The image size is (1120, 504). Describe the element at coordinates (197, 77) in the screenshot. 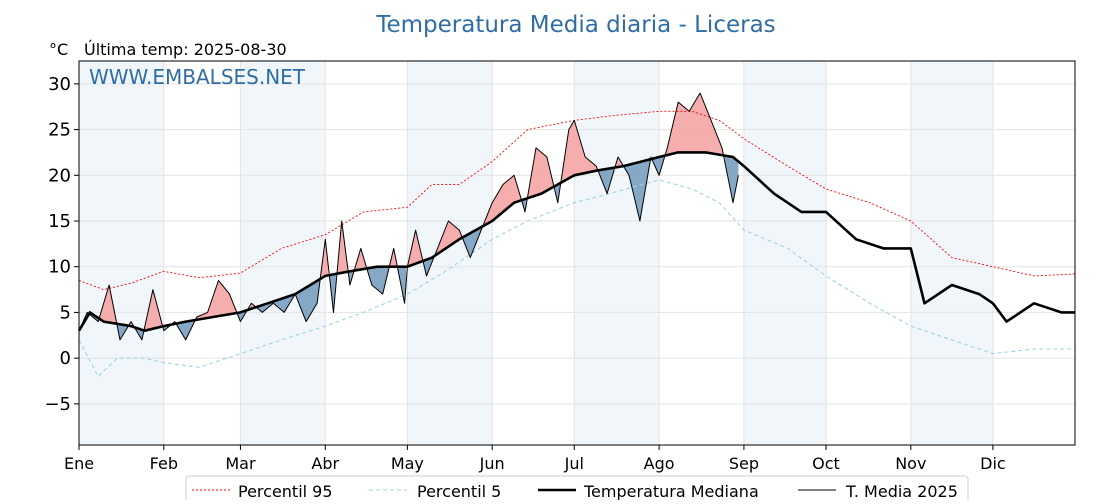

I see `watermark: WWW.EMBALSES.NET` at that location.